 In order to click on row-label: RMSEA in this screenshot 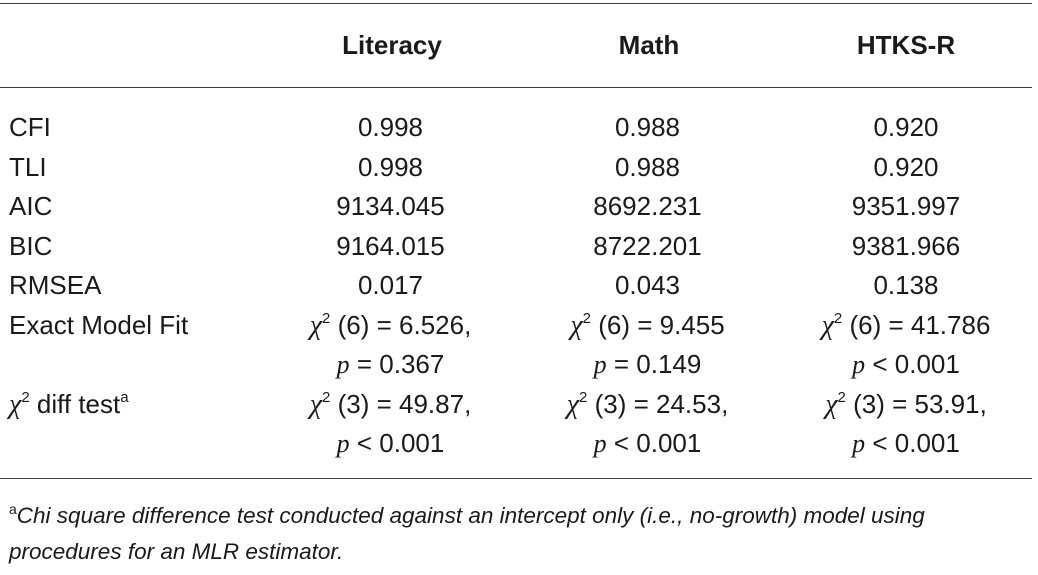, I will do `click(55, 285)`.